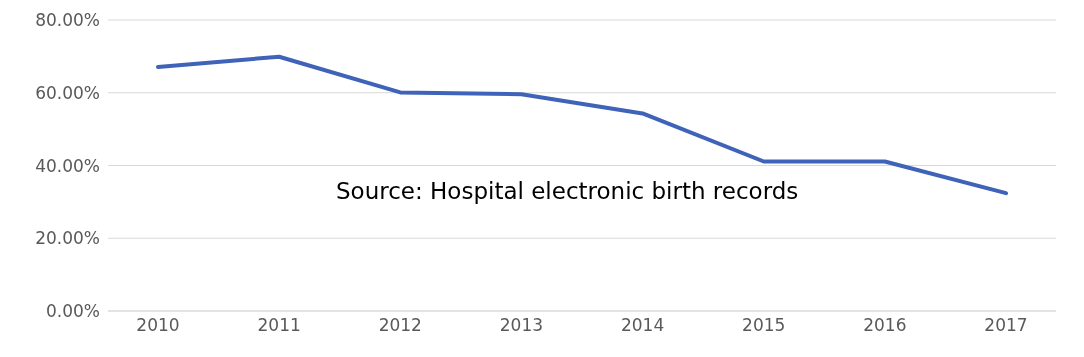 Image resolution: width=1084 pixels, height=357 pixels. I want to click on x-tick-label: 2015, so click(764, 325).